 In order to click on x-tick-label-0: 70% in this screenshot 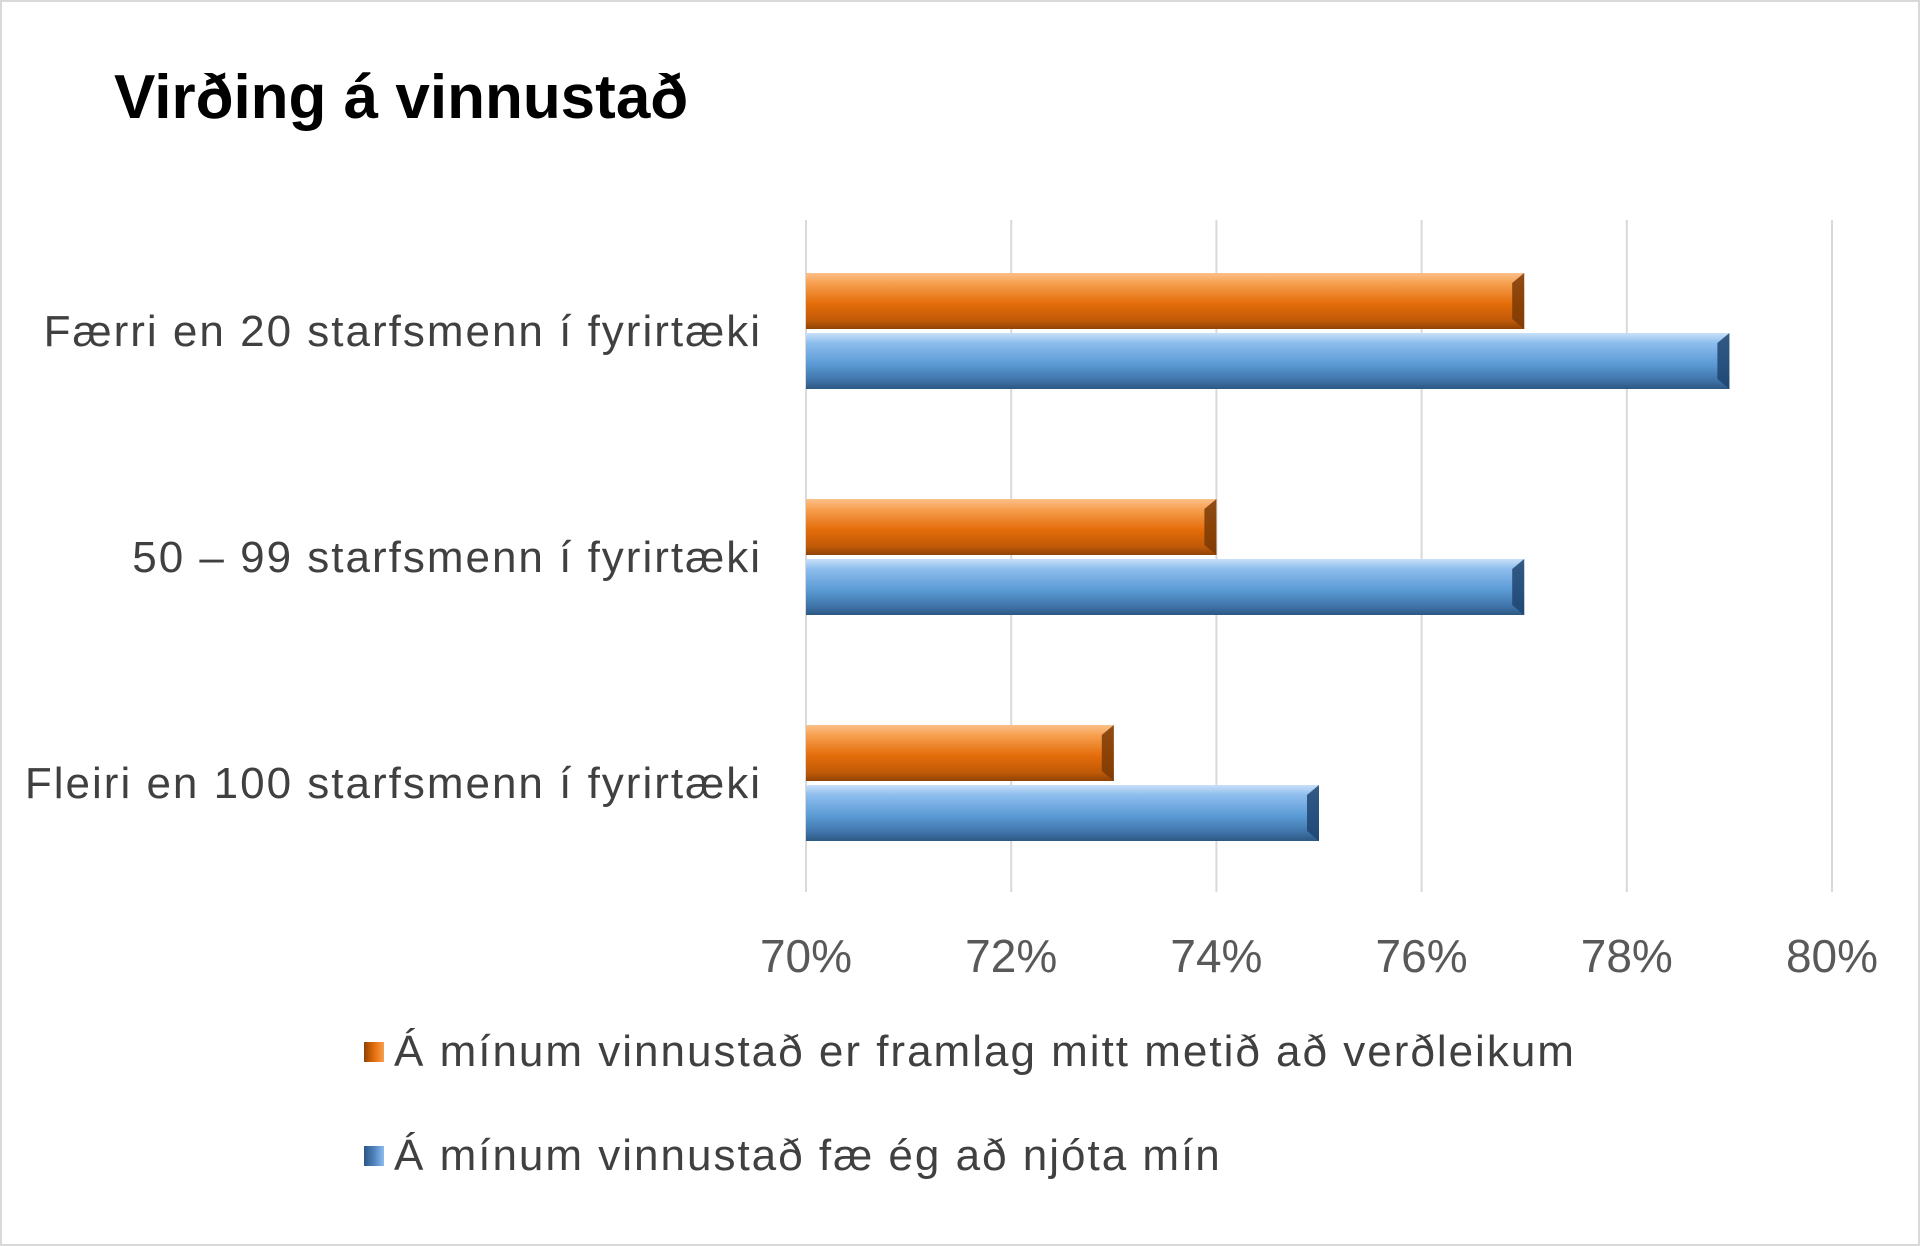, I will do `click(806, 956)`.